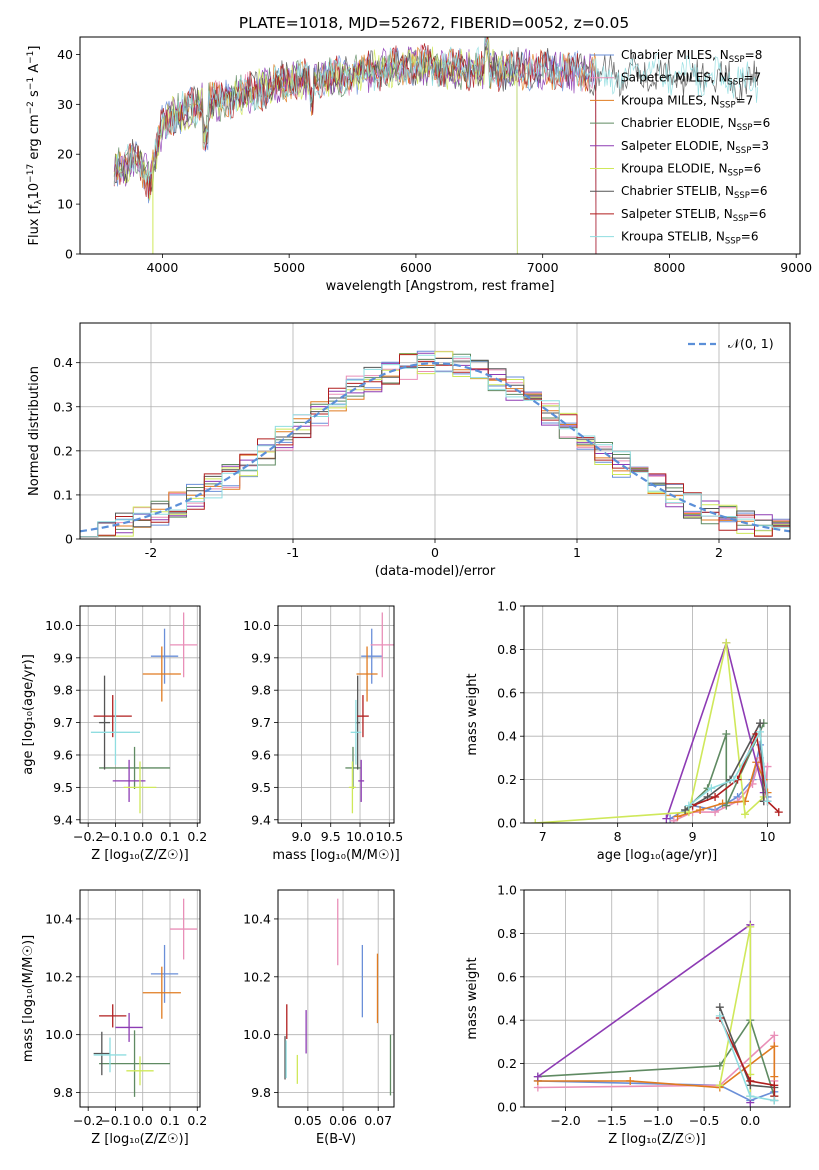 Image resolution: width=819 pixels, height=1170 pixels. I want to click on legend-nssp: =7, so click(752, 78).